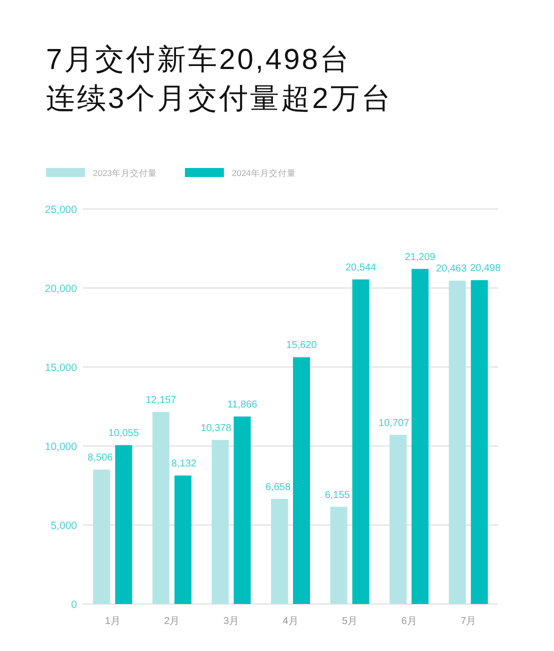 Image resolution: width=554 pixels, height=651 pixels. I want to click on xtick: 3月, so click(231, 621).